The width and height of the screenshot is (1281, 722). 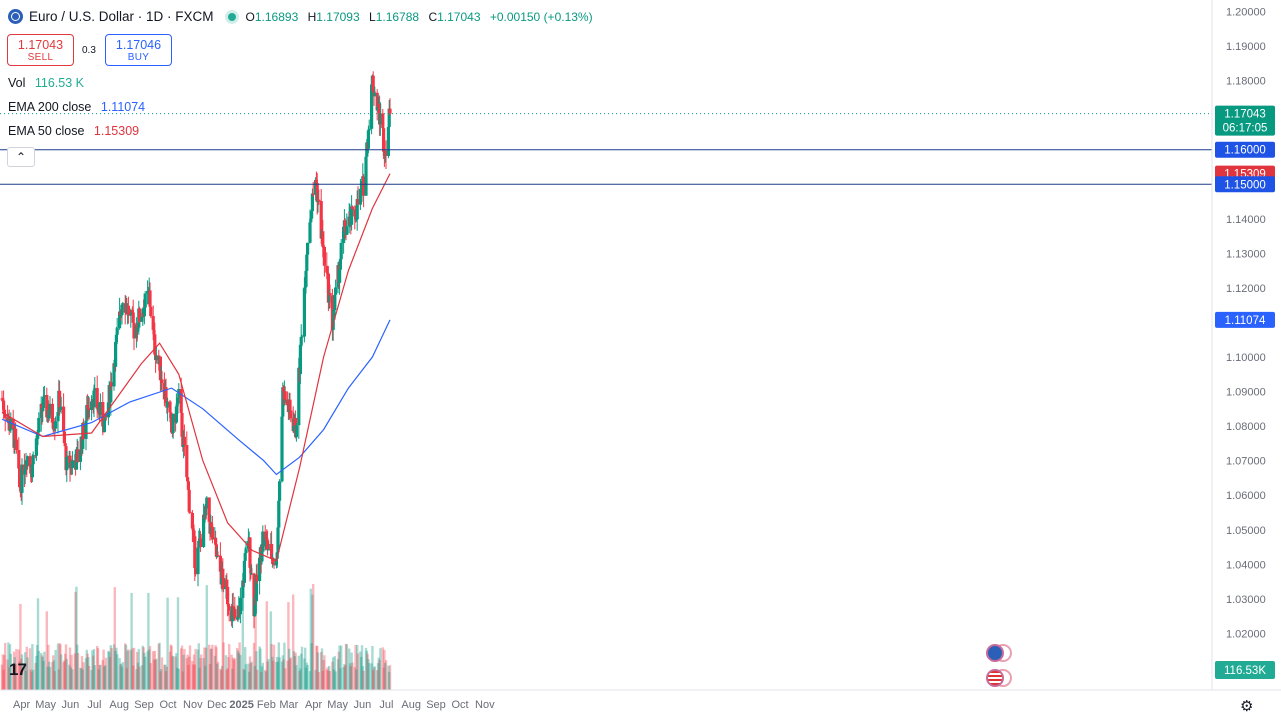 I want to click on last-price-label: 1.17043, so click(x=1245, y=115).